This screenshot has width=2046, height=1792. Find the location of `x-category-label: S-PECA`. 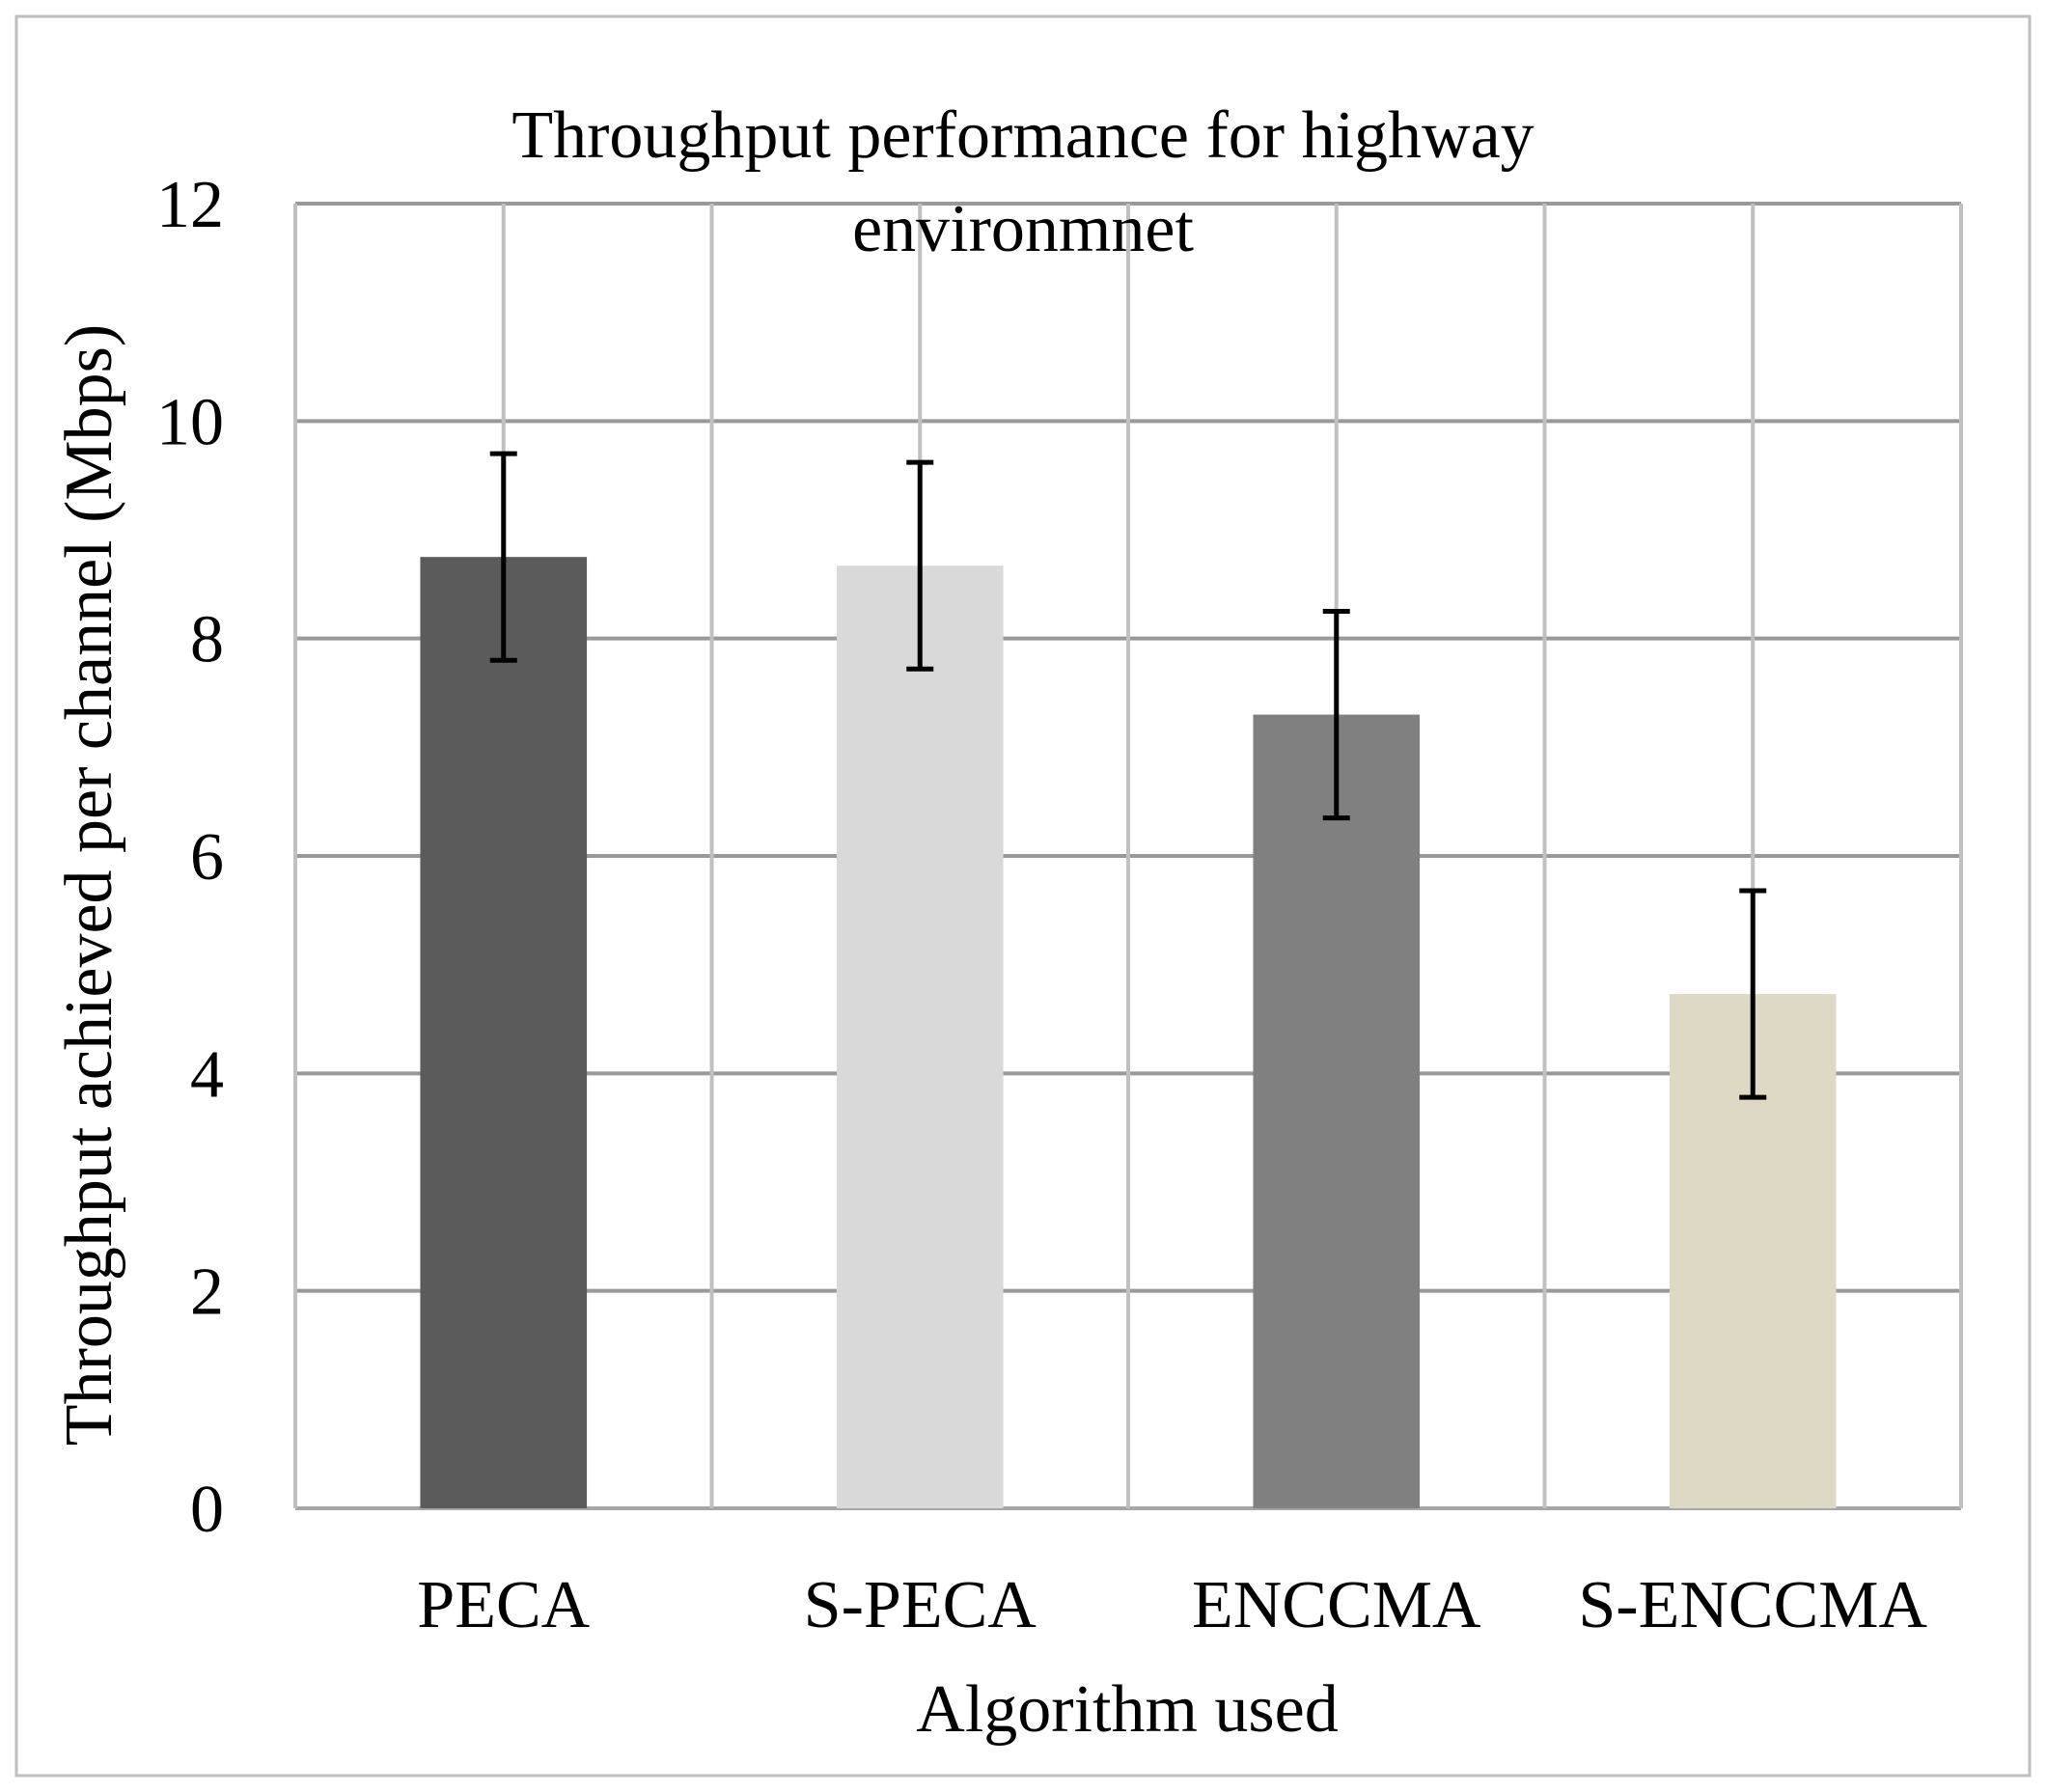

x-category-label: S-PECA is located at coordinates (920, 1605).